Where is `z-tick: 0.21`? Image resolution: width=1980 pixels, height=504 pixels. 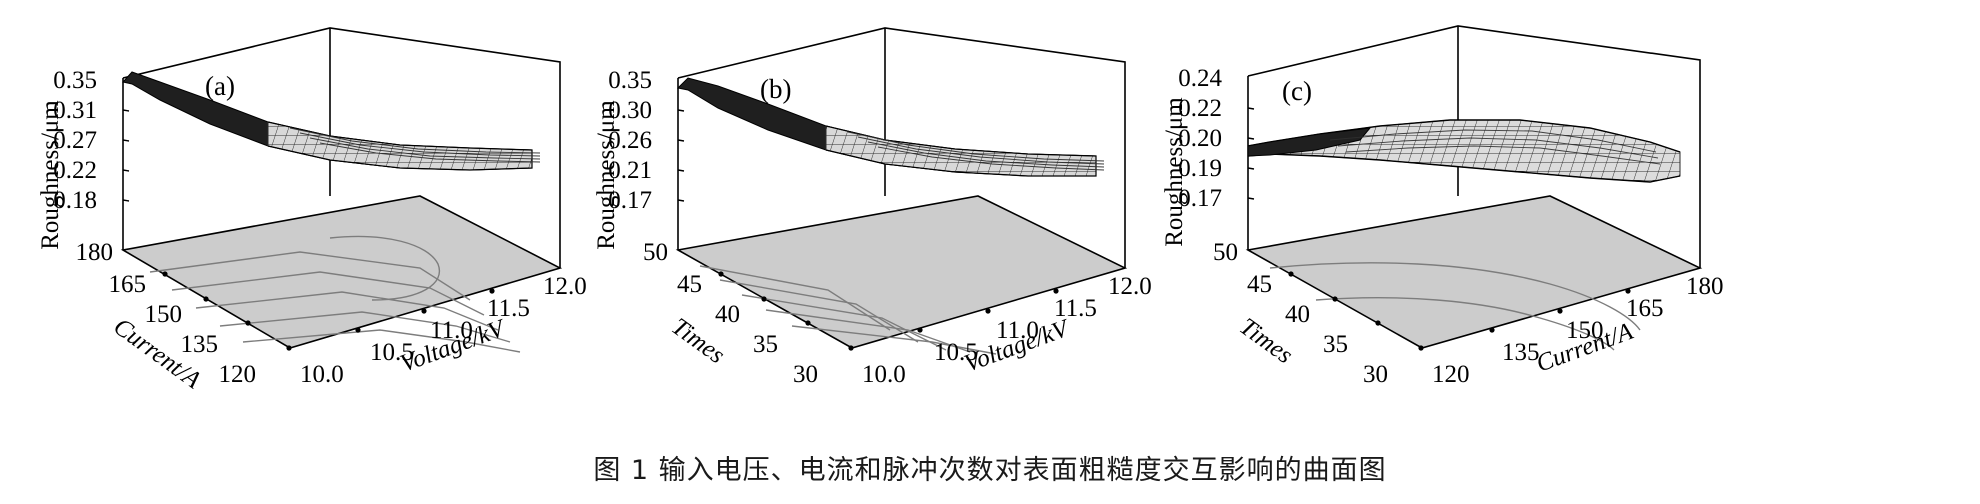
z-tick: 0.21 is located at coordinates (630, 170).